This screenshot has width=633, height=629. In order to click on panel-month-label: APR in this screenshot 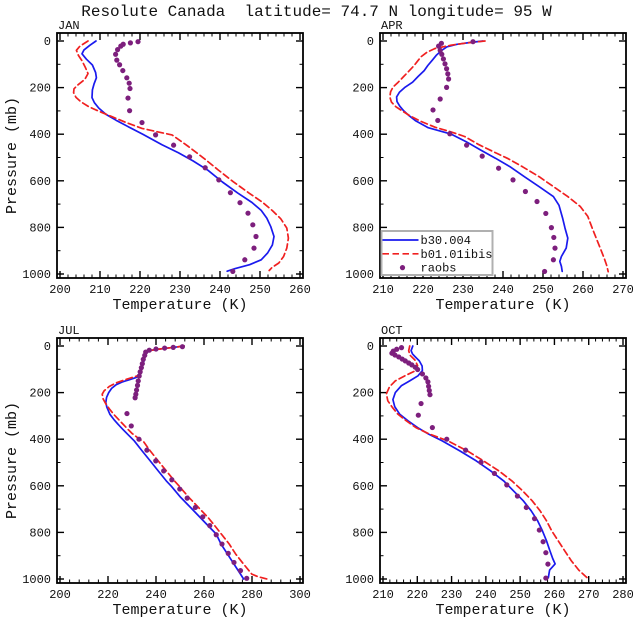, I will do `click(392, 26)`.